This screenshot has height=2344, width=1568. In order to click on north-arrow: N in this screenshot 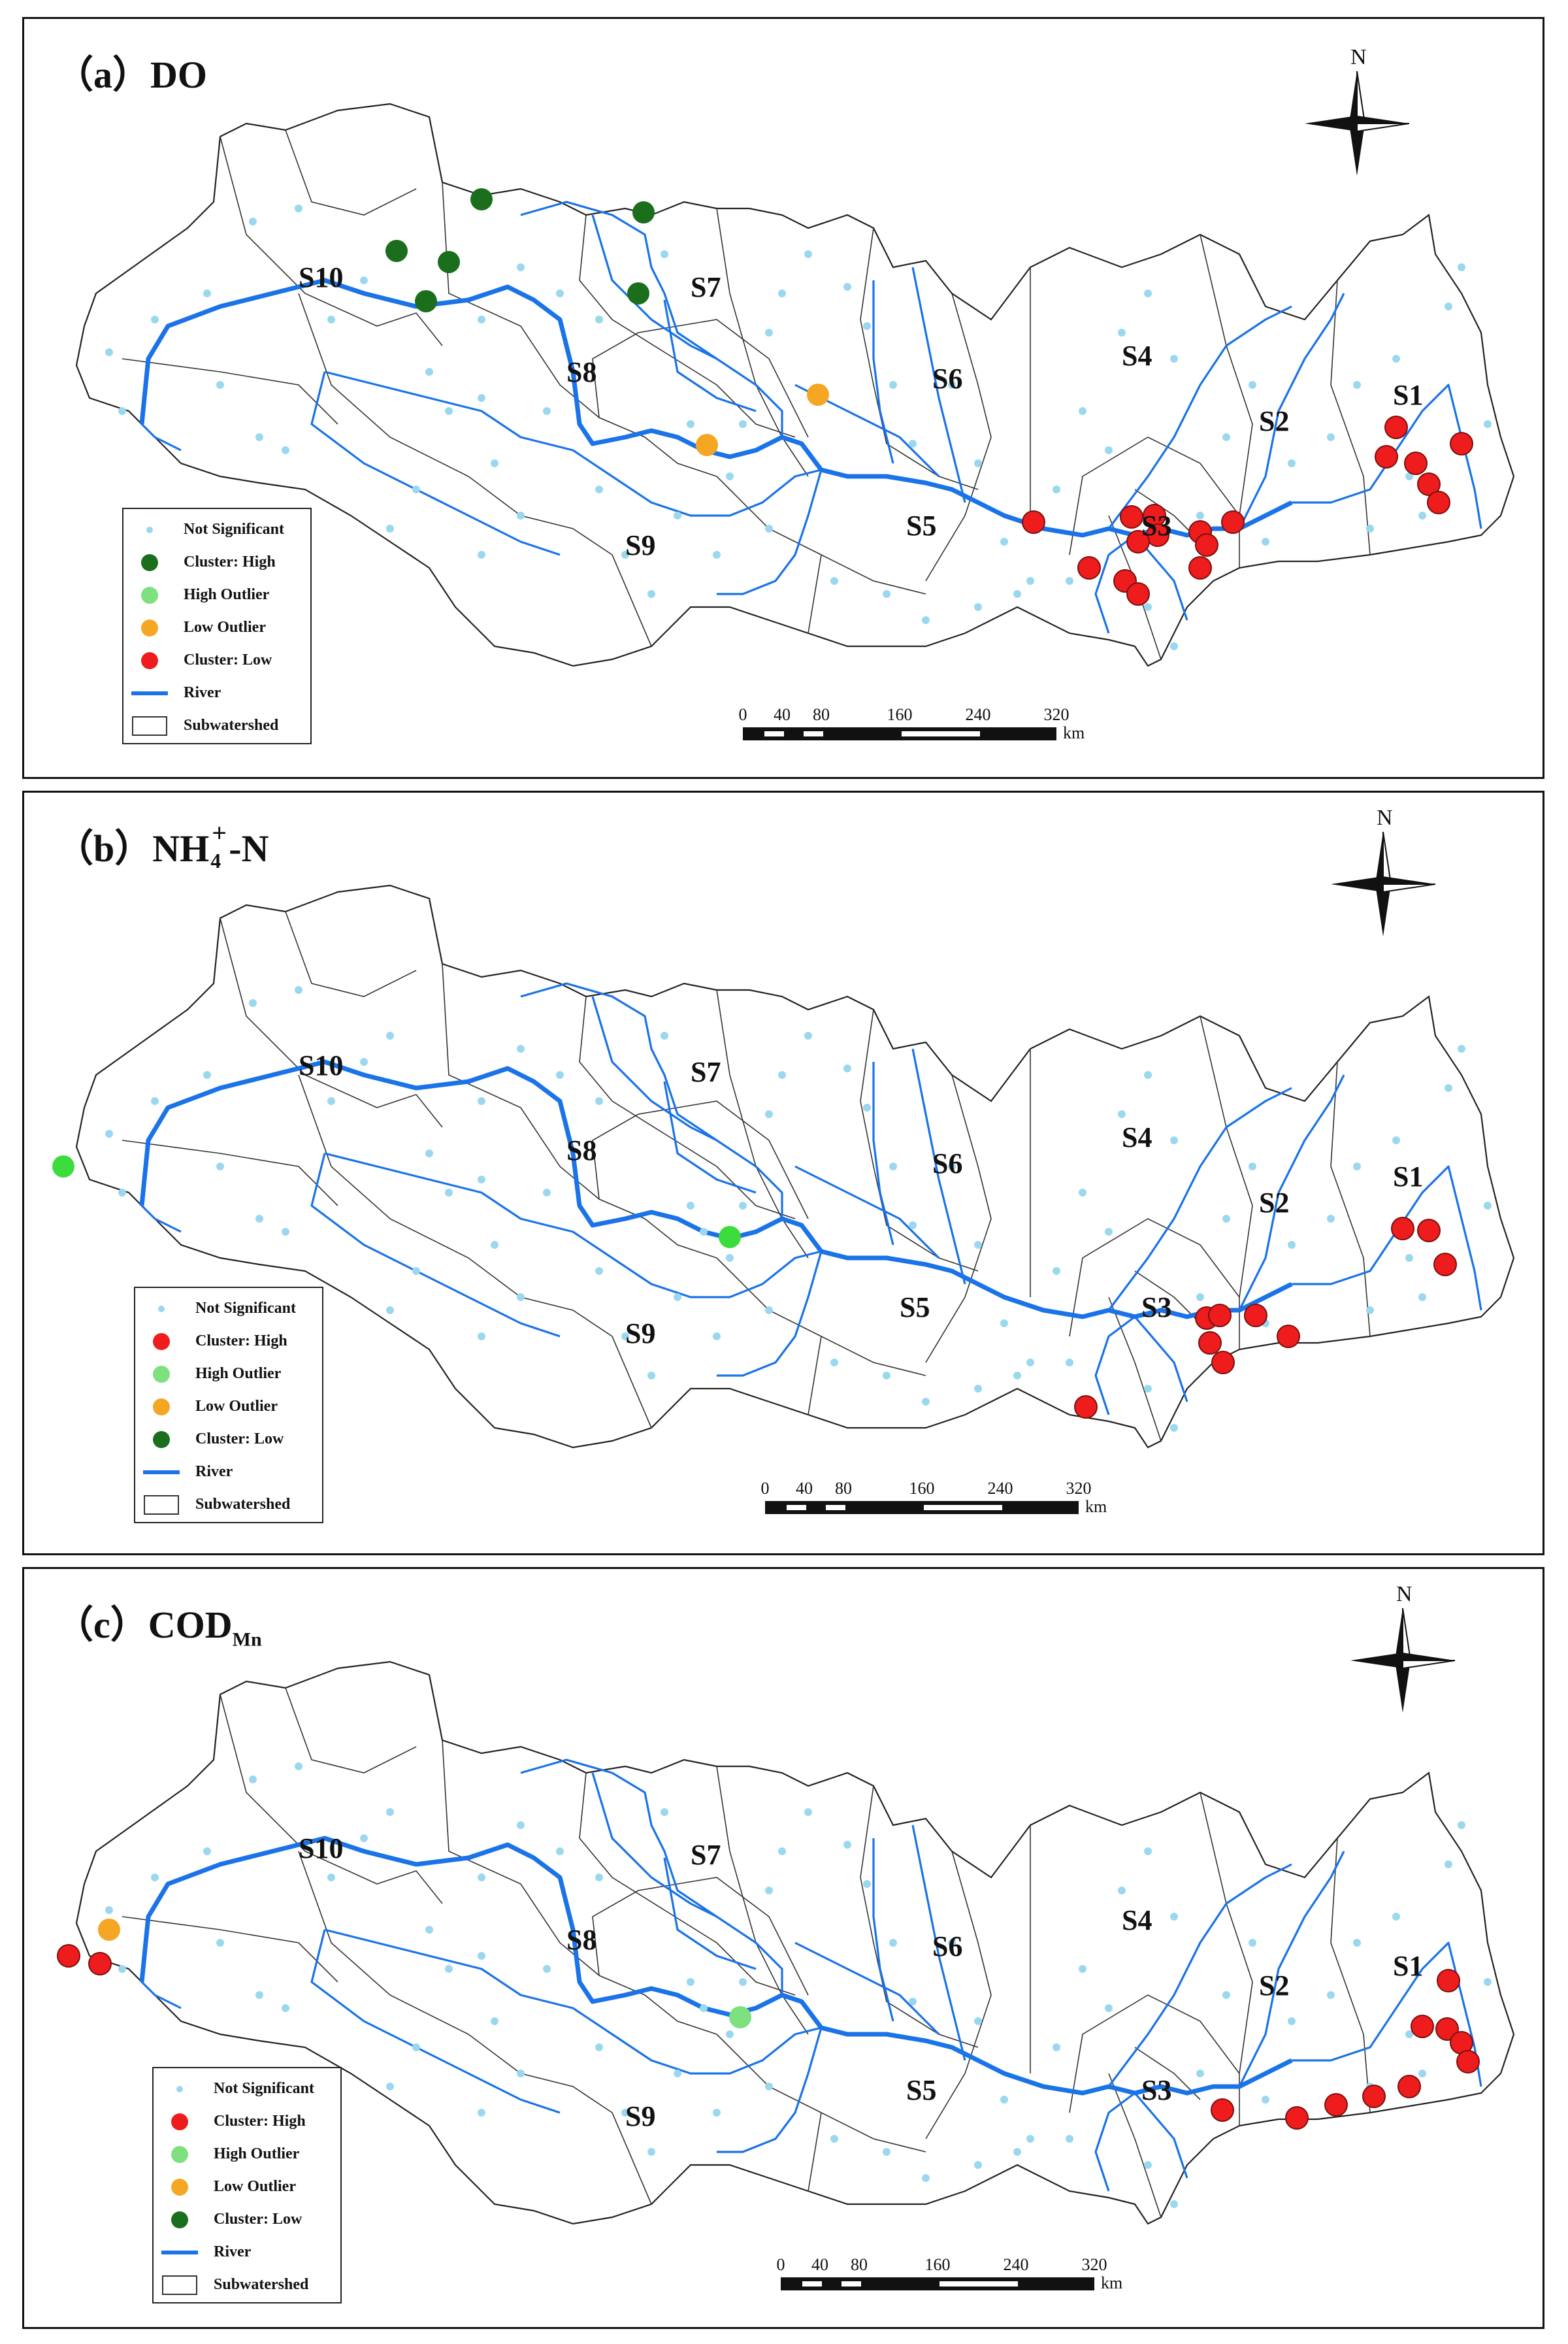, I will do `click(1357, 110)`.